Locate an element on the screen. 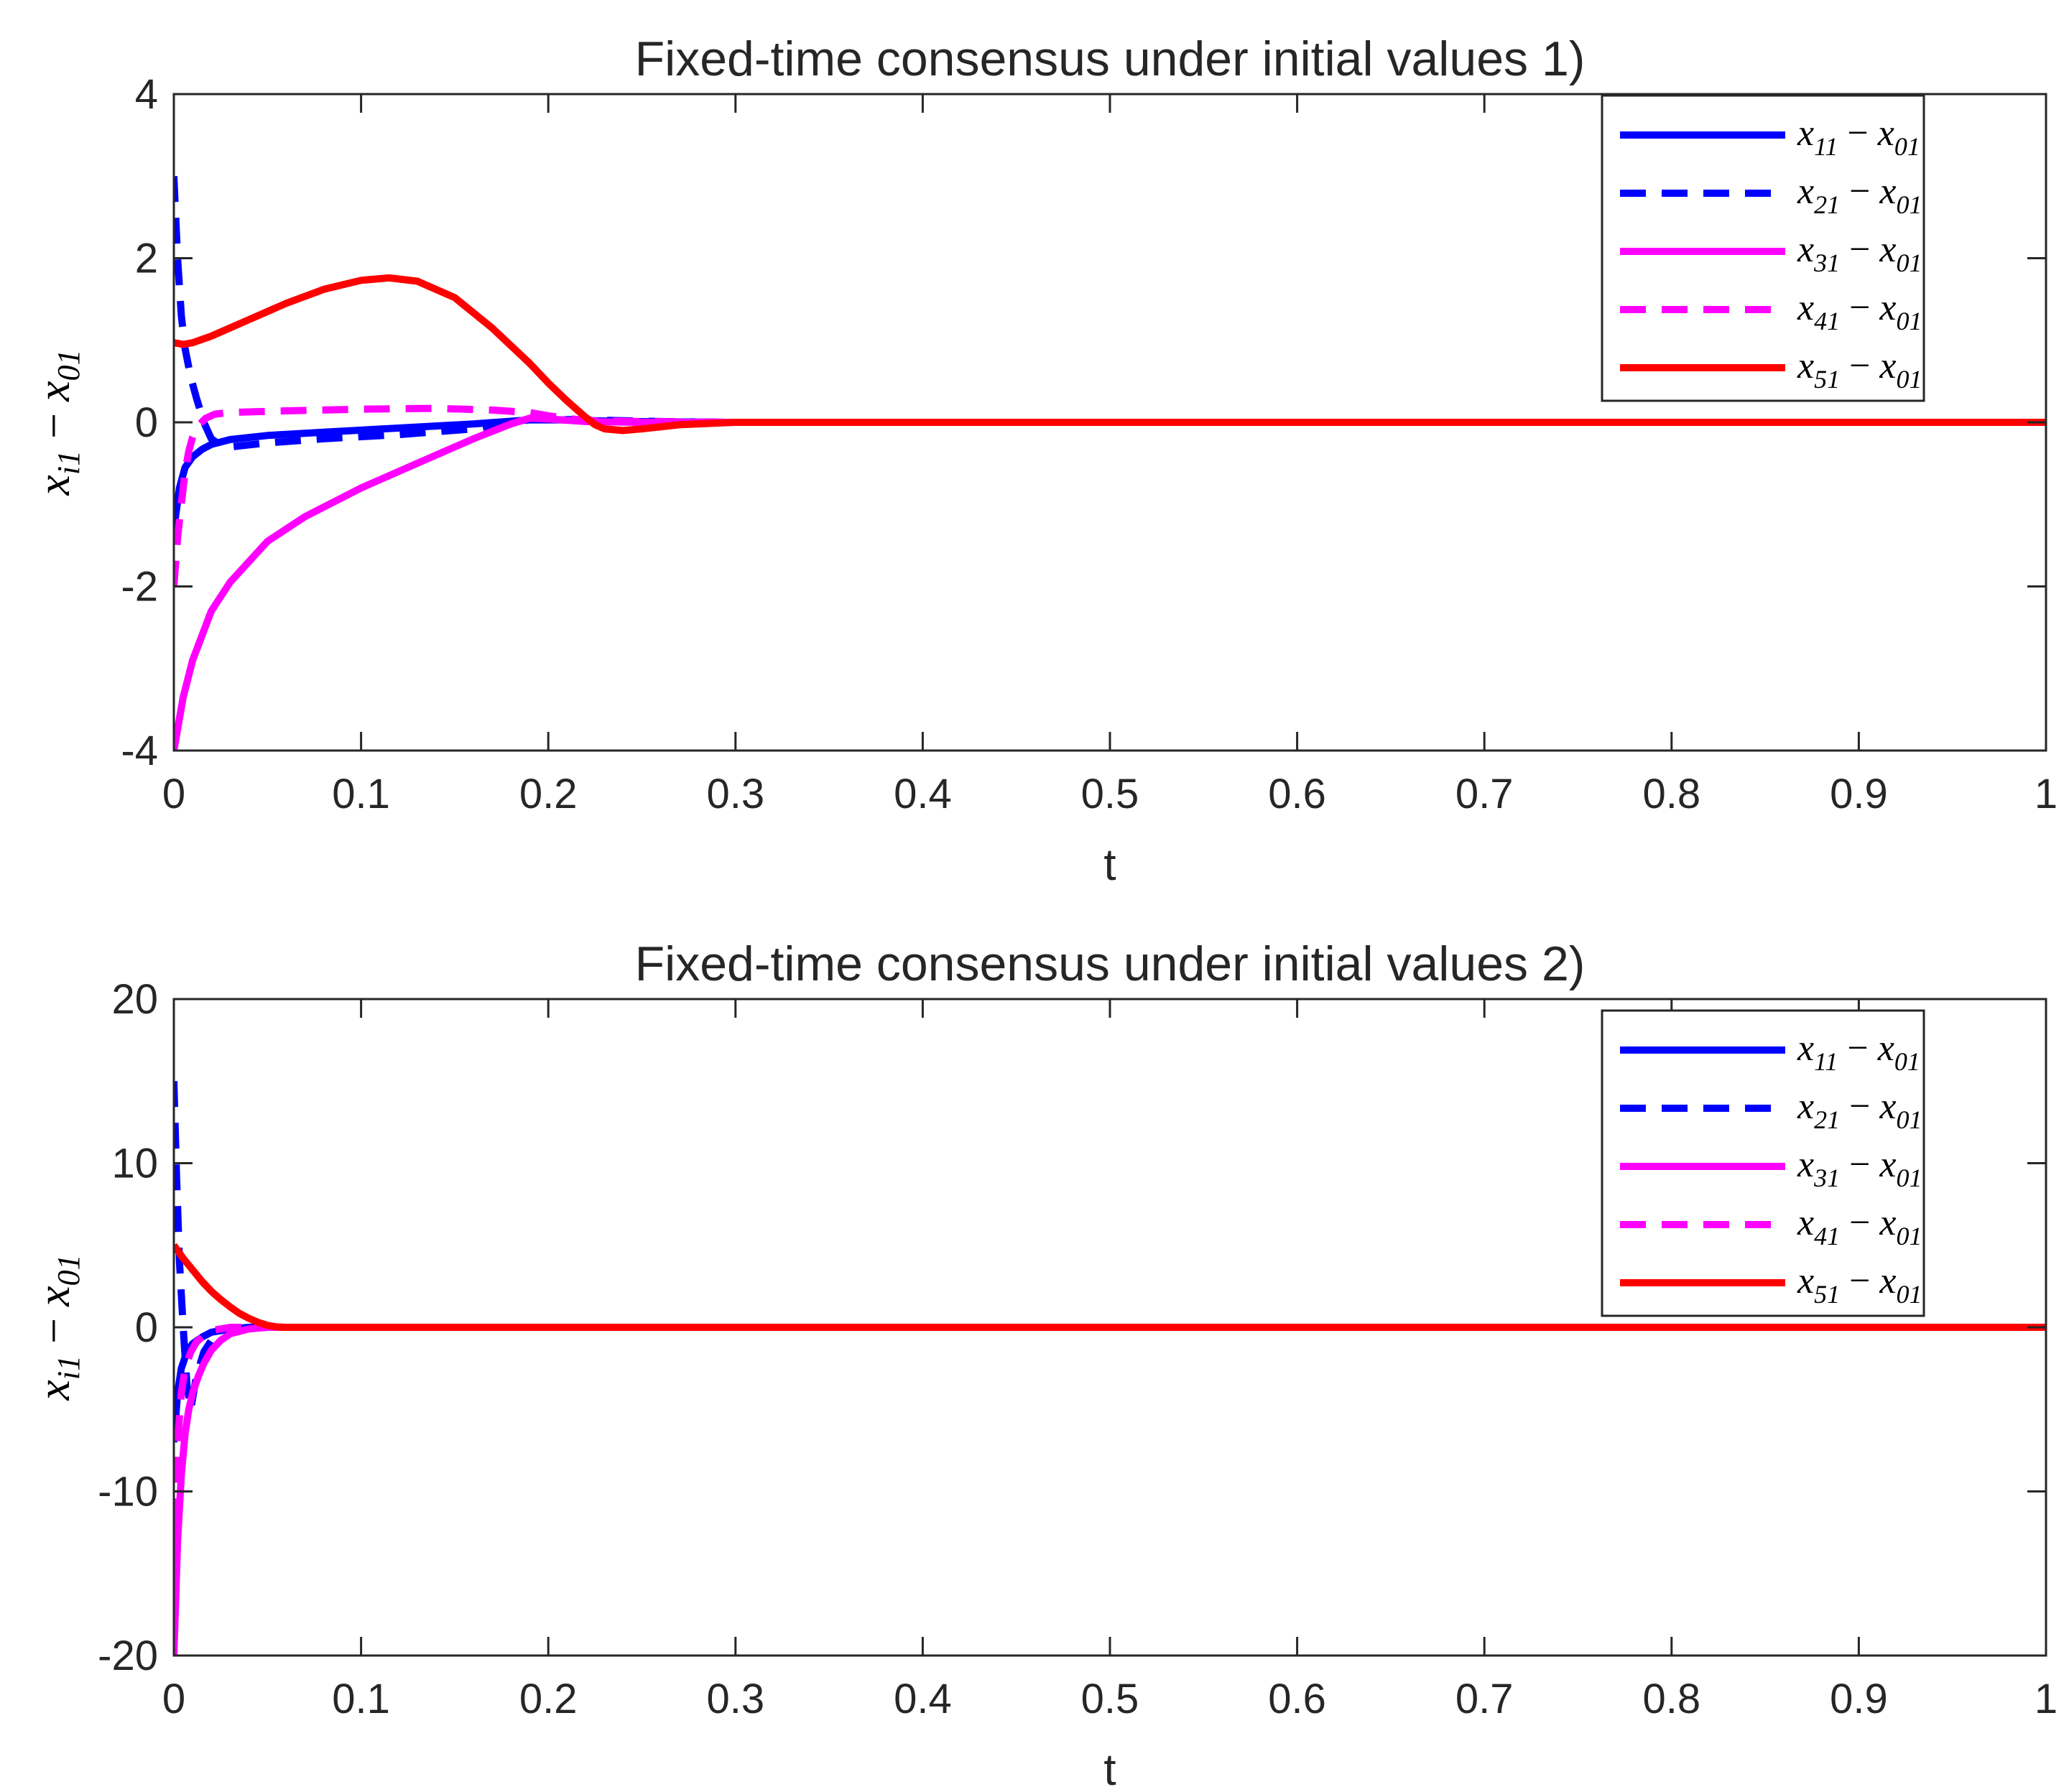 Image resolution: width=2069 pixels, height=1792 pixels. y-tick-label: -4 is located at coordinates (139, 751).